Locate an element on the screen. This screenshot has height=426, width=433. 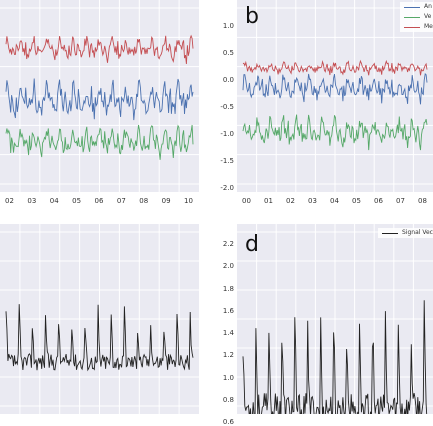
y-tick-label: -1.0 is located at coordinates (227, 134).